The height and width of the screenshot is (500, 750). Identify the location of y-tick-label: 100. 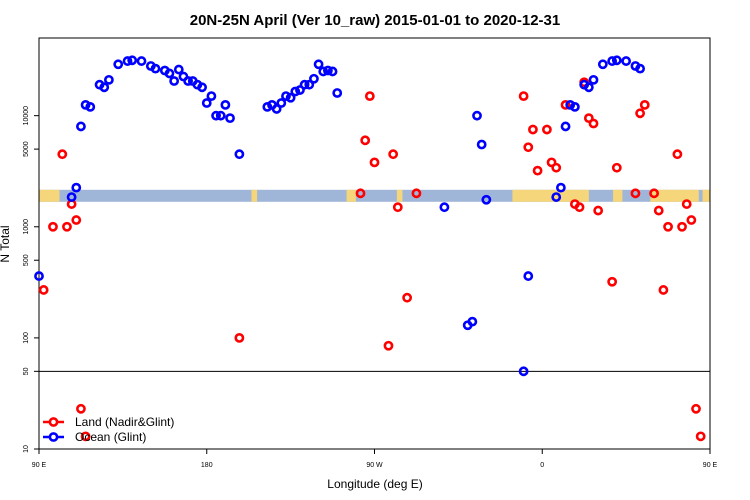
(26, 338).